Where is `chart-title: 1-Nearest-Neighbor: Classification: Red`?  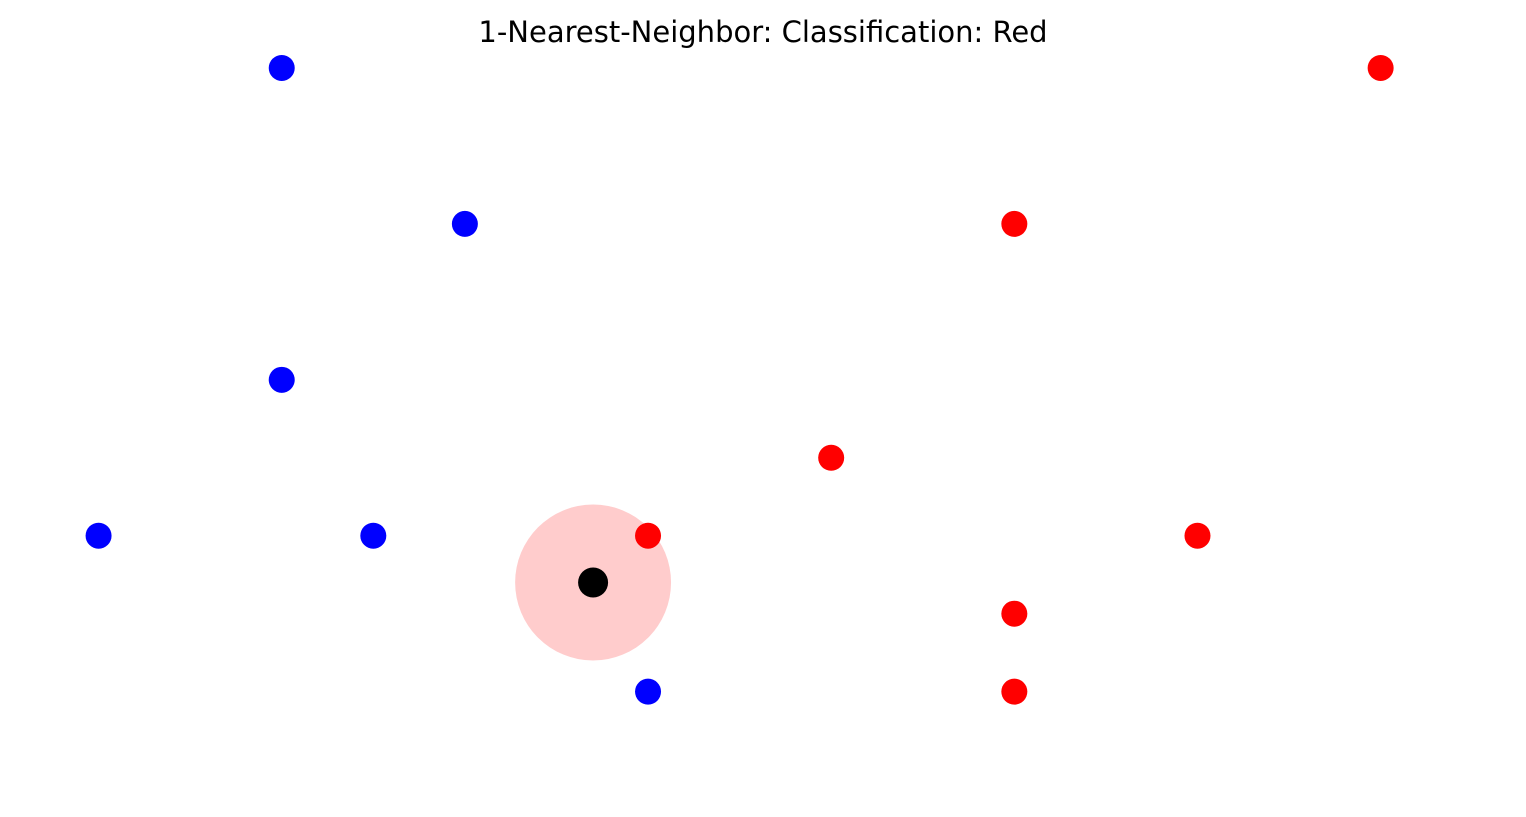
chart-title: 1-Nearest-Neighbor: Classification: Red is located at coordinates (763, 32).